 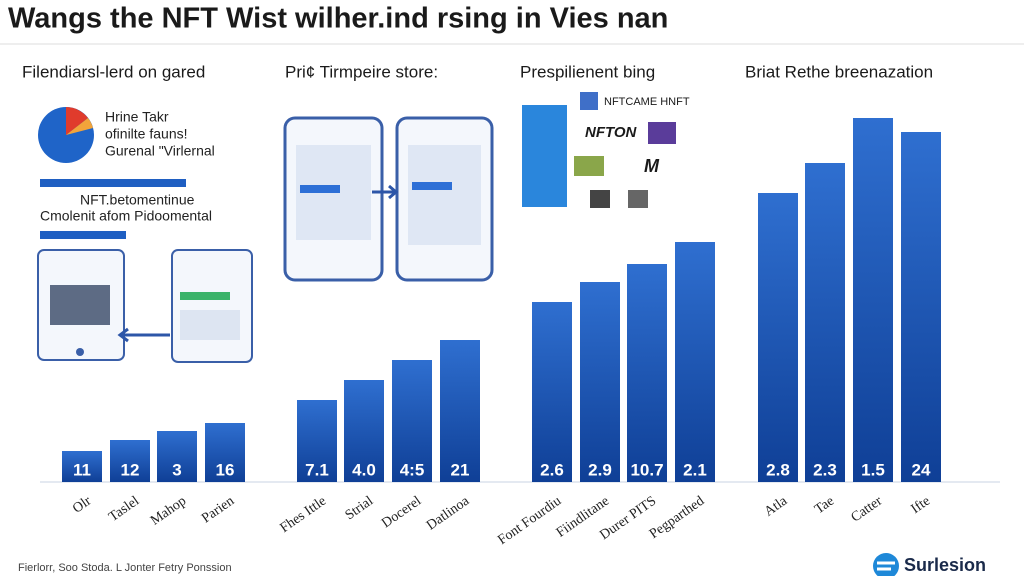 I want to click on bar-label: 4:5, so click(x=412, y=469).